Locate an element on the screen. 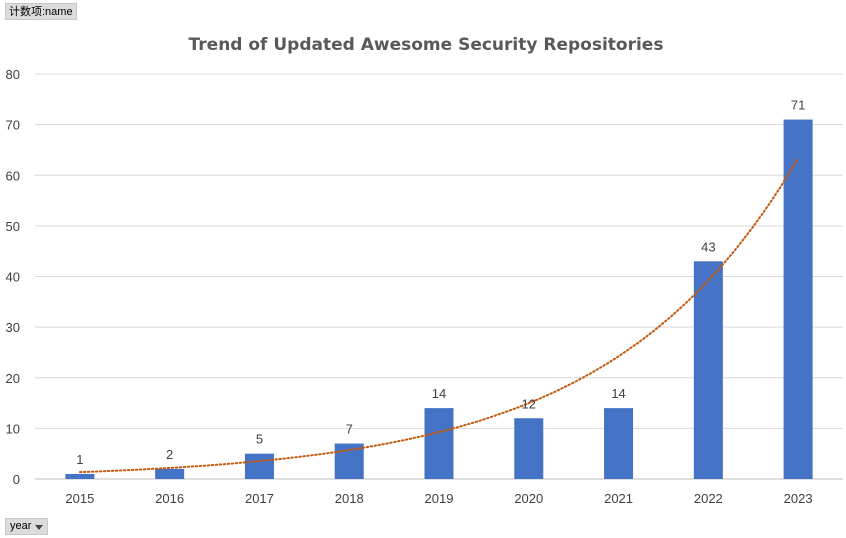 The image size is (846, 538). x-tick-label: 2017 is located at coordinates (259, 498).